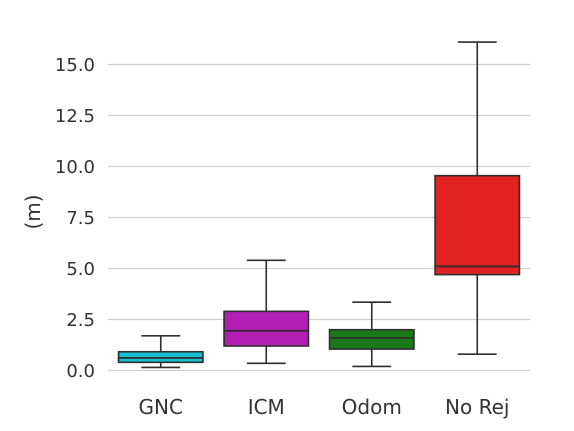 This screenshot has width=574, height=431. I want to click on y-tick-label: 5.0, so click(80, 269).